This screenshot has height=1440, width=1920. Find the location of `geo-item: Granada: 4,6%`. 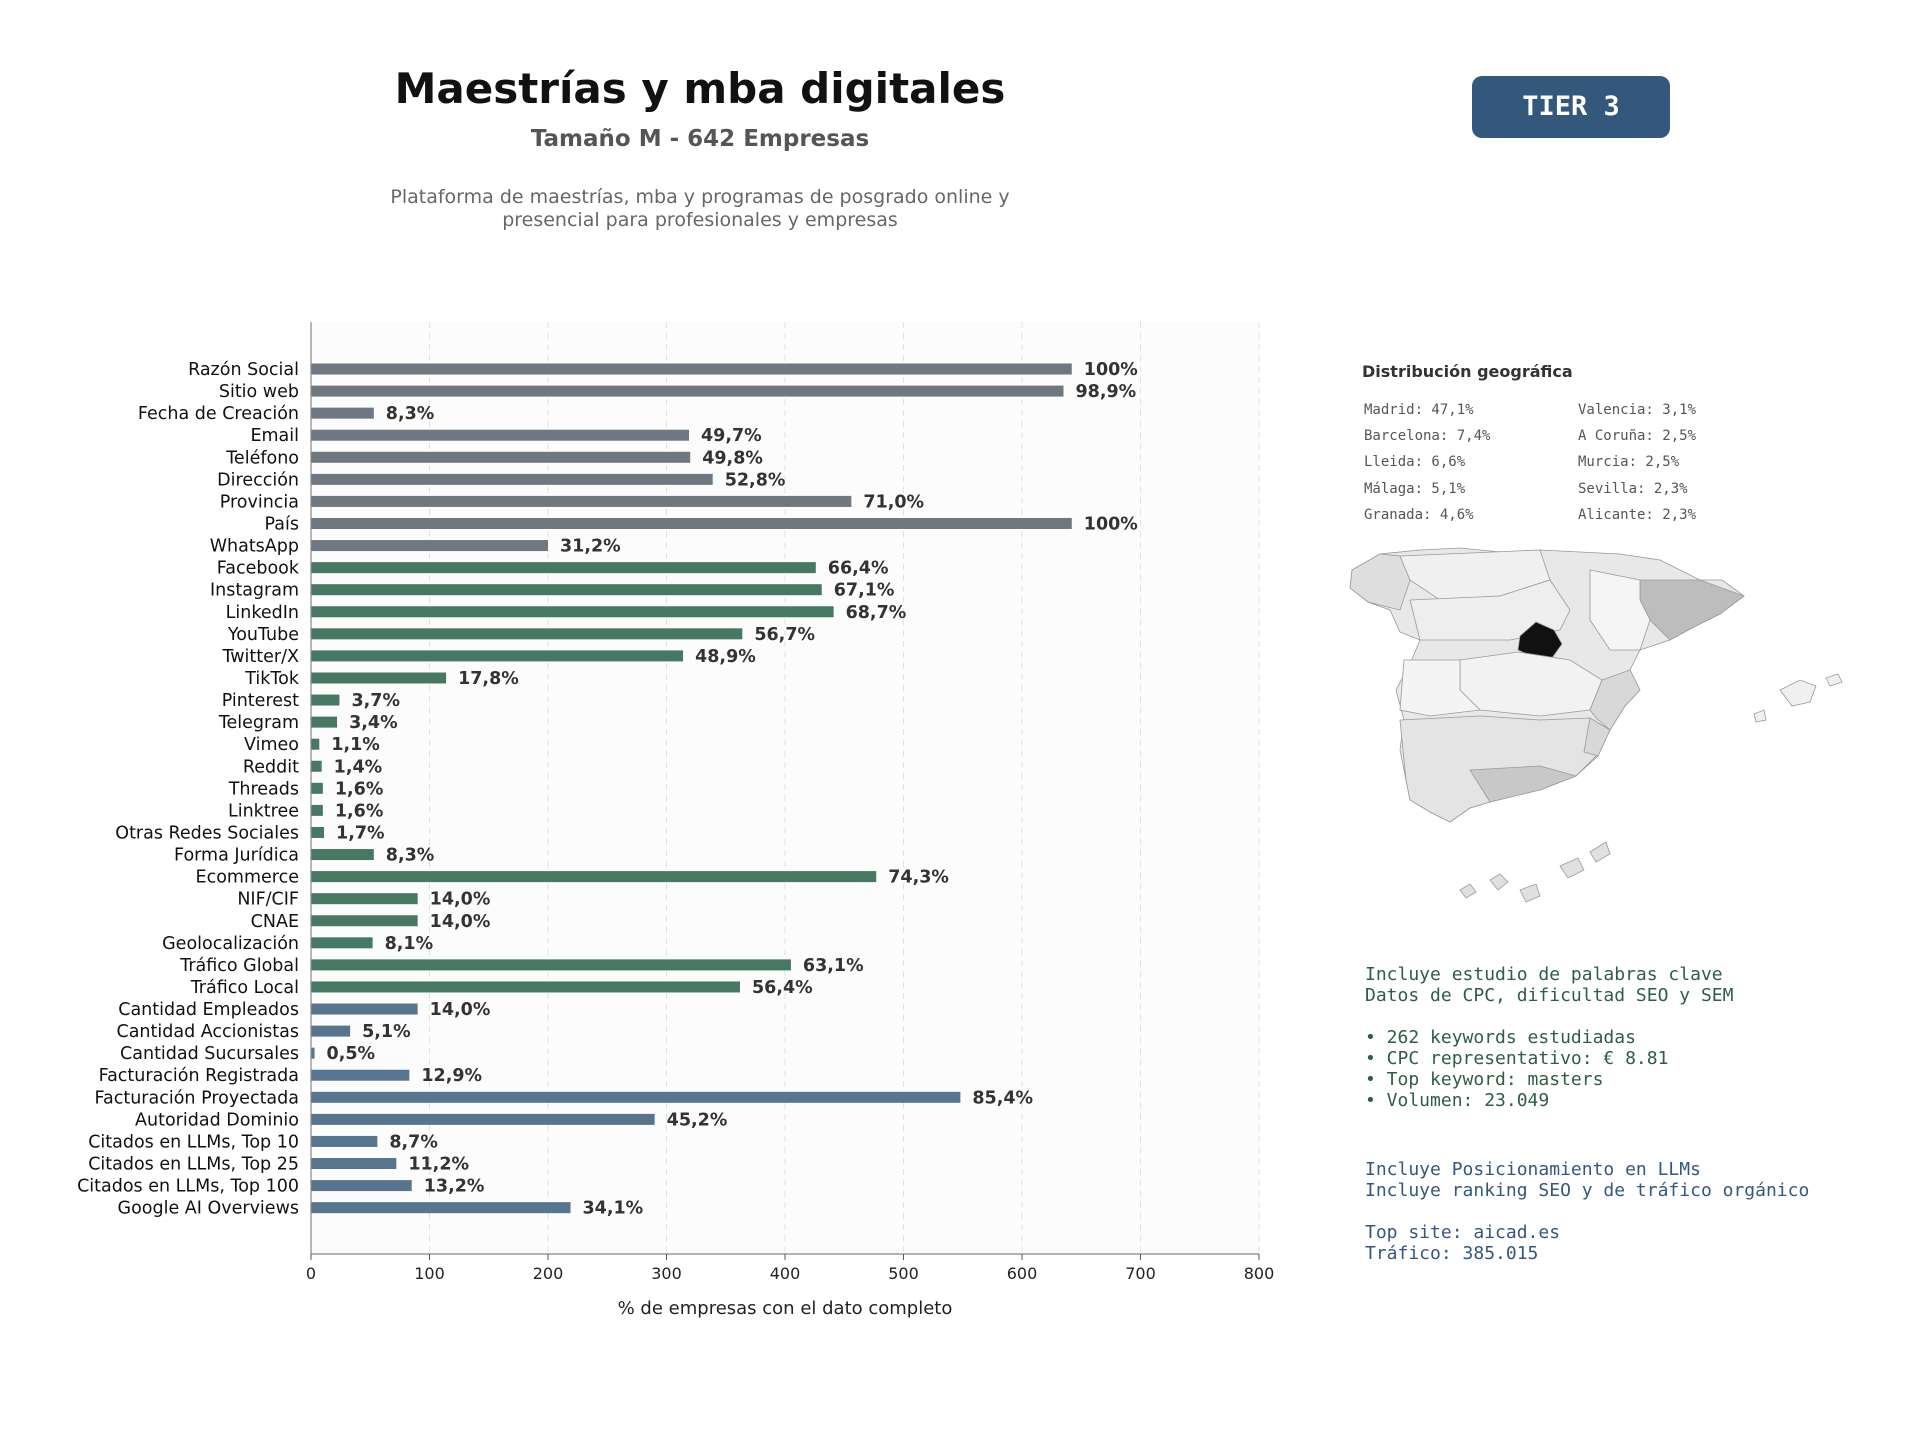

geo-item: Granada: 4,6% is located at coordinates (1419, 515).